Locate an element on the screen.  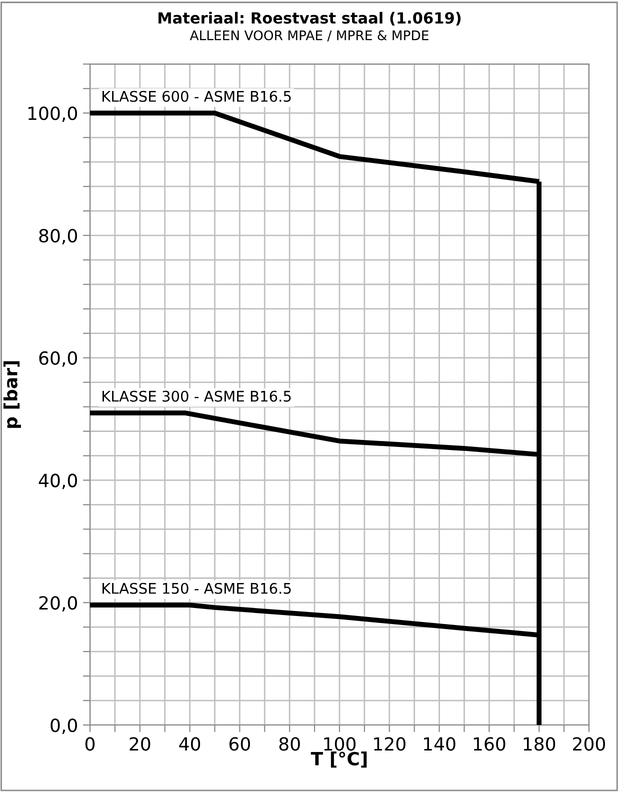
series-label: KLASSE 600 - ASME B16.5 is located at coordinates (196, 96).